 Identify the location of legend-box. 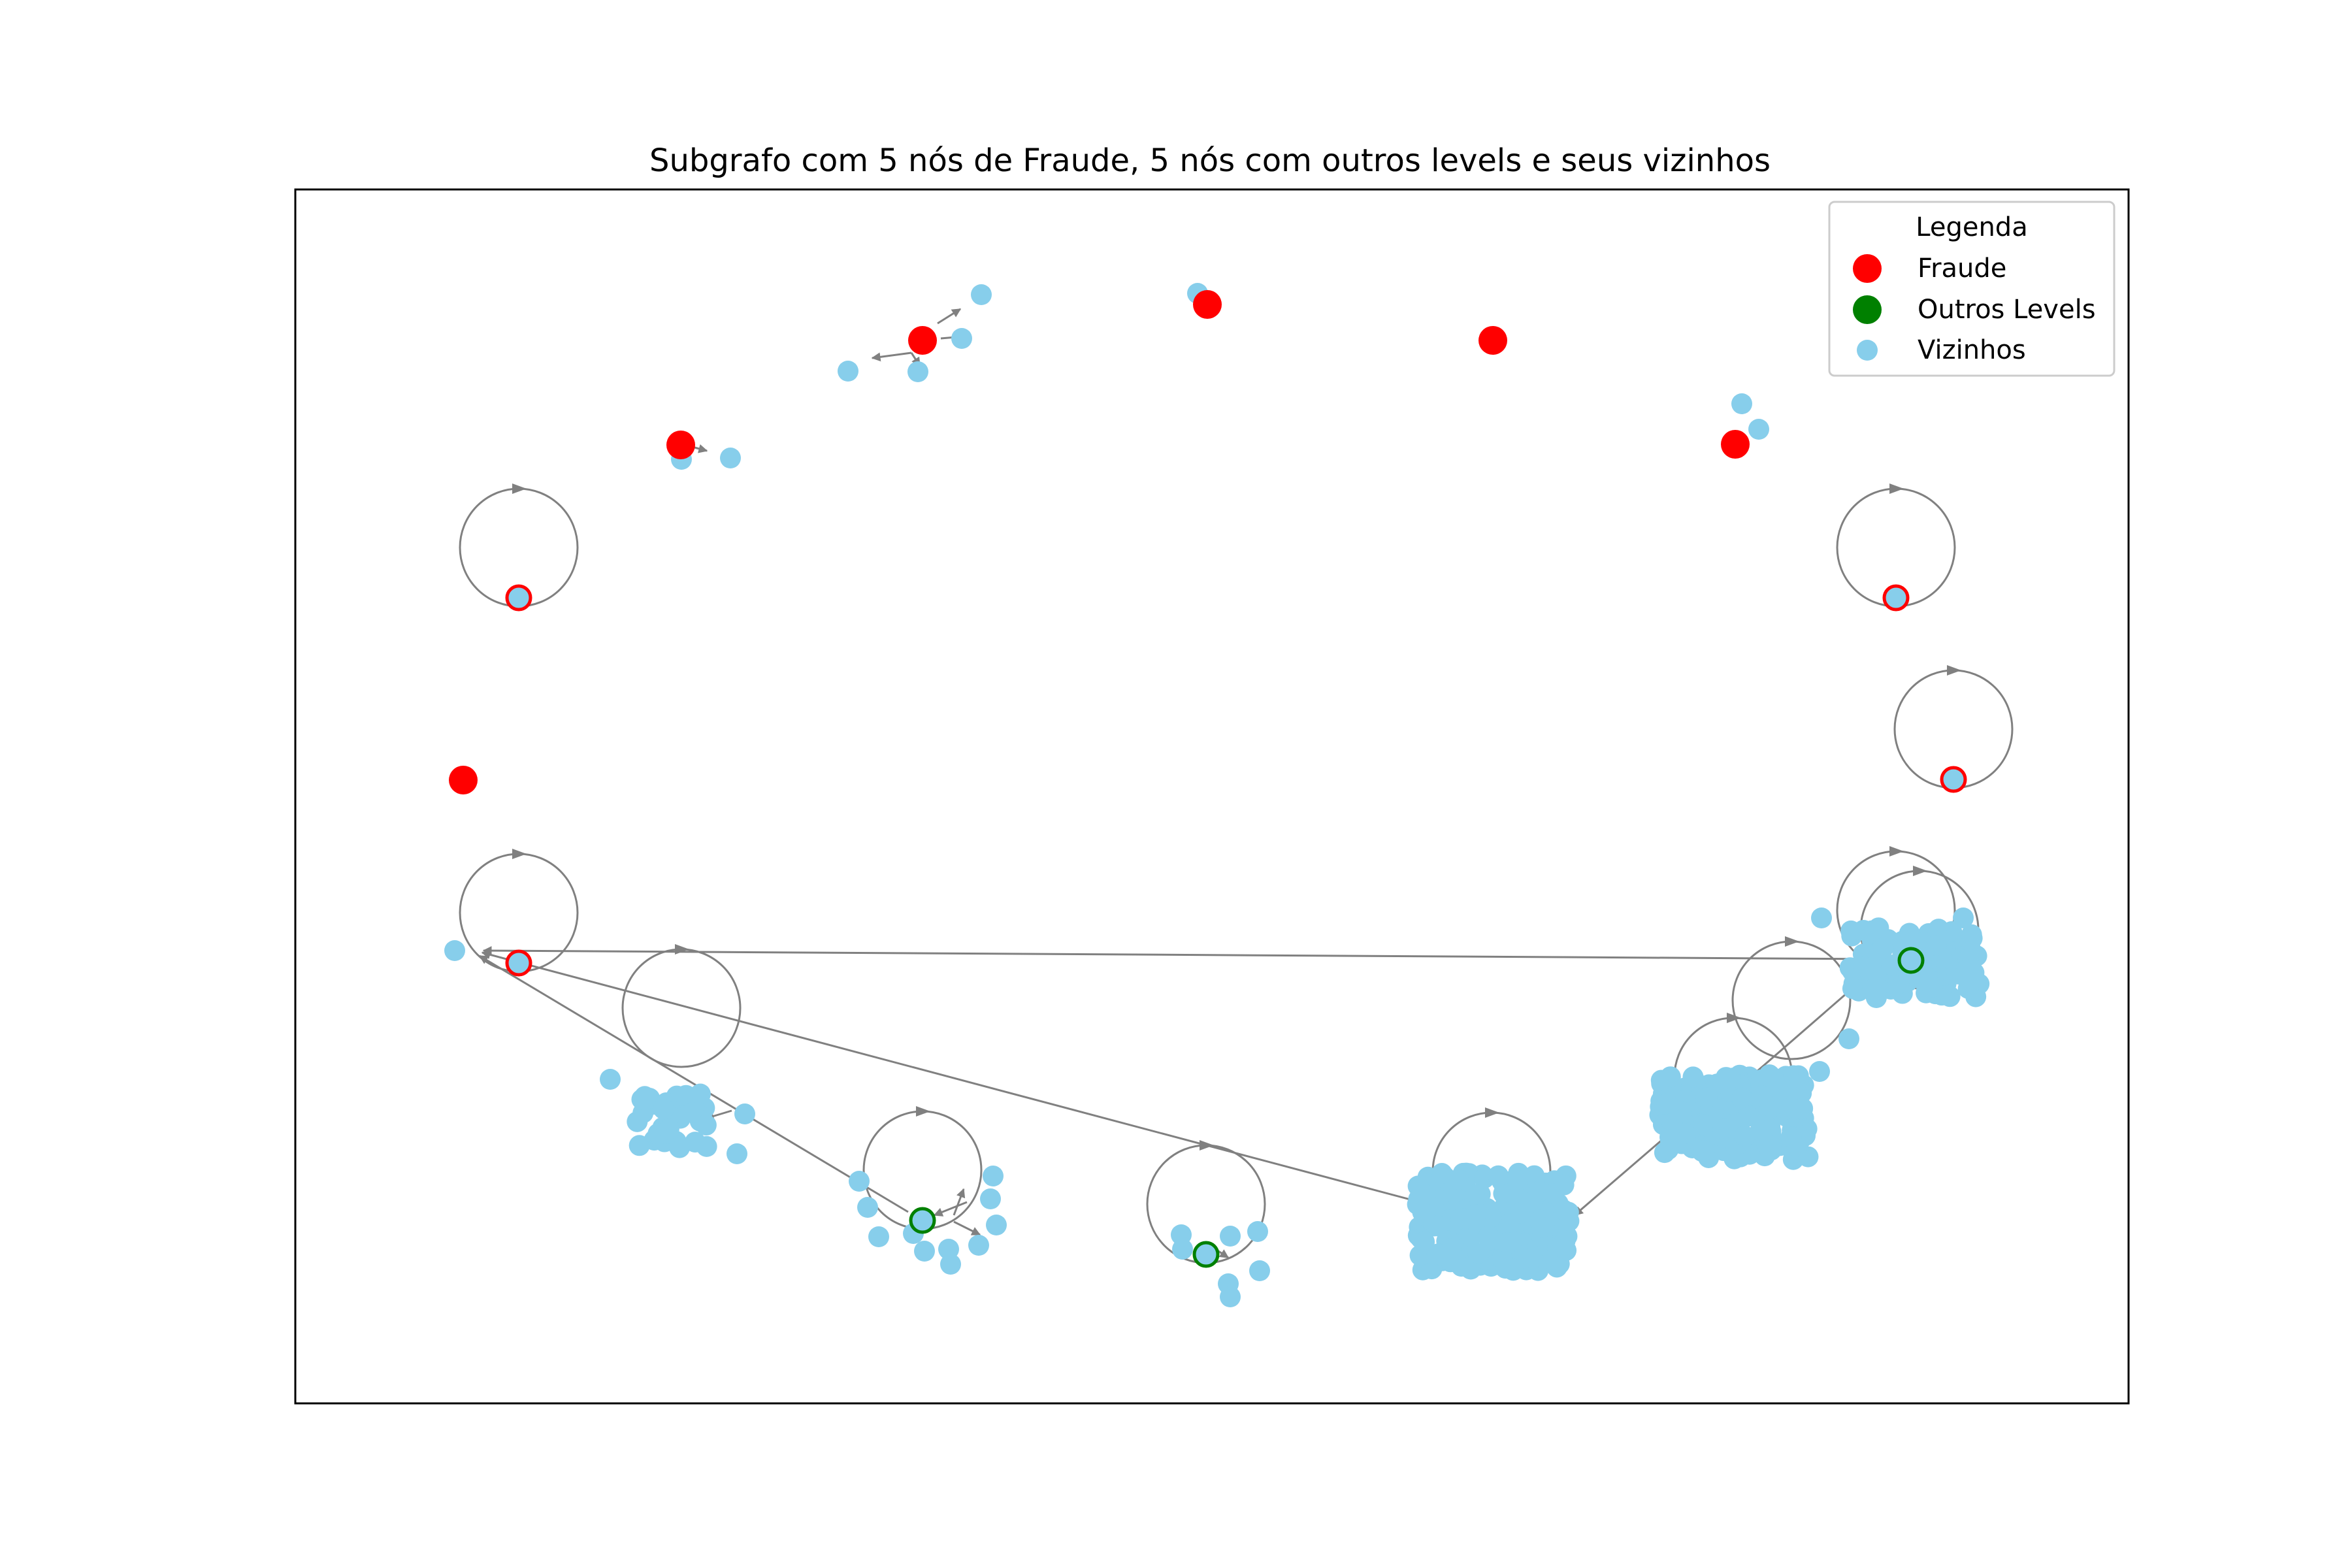
(1971, 289).